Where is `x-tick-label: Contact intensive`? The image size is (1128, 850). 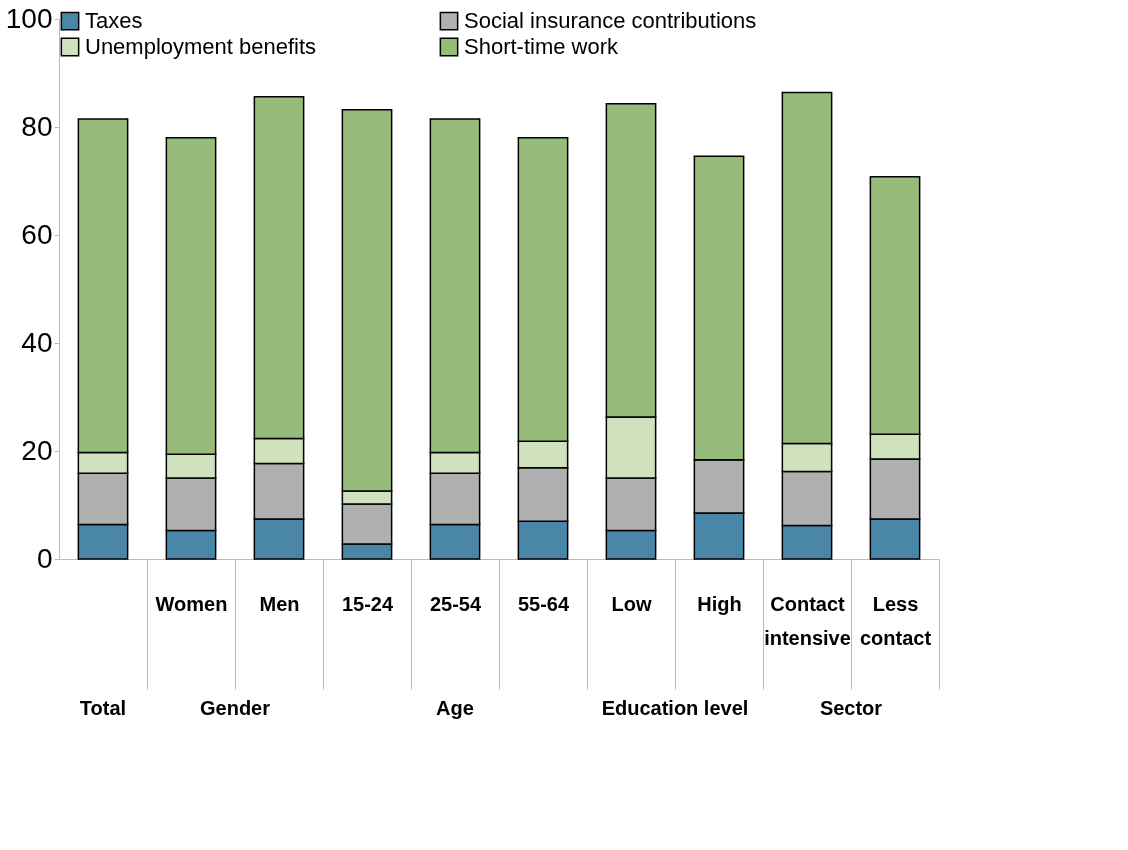
x-tick-label: Contact intensive is located at coordinates (807, 620).